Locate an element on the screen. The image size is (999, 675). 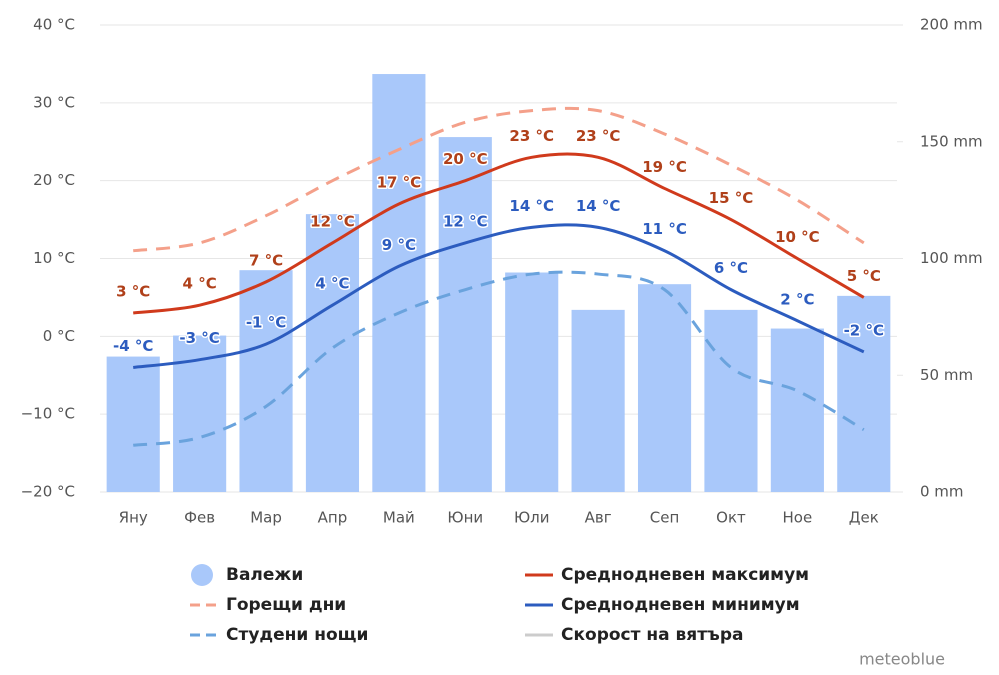
value-label: 17 °C is located at coordinates (399, 183).